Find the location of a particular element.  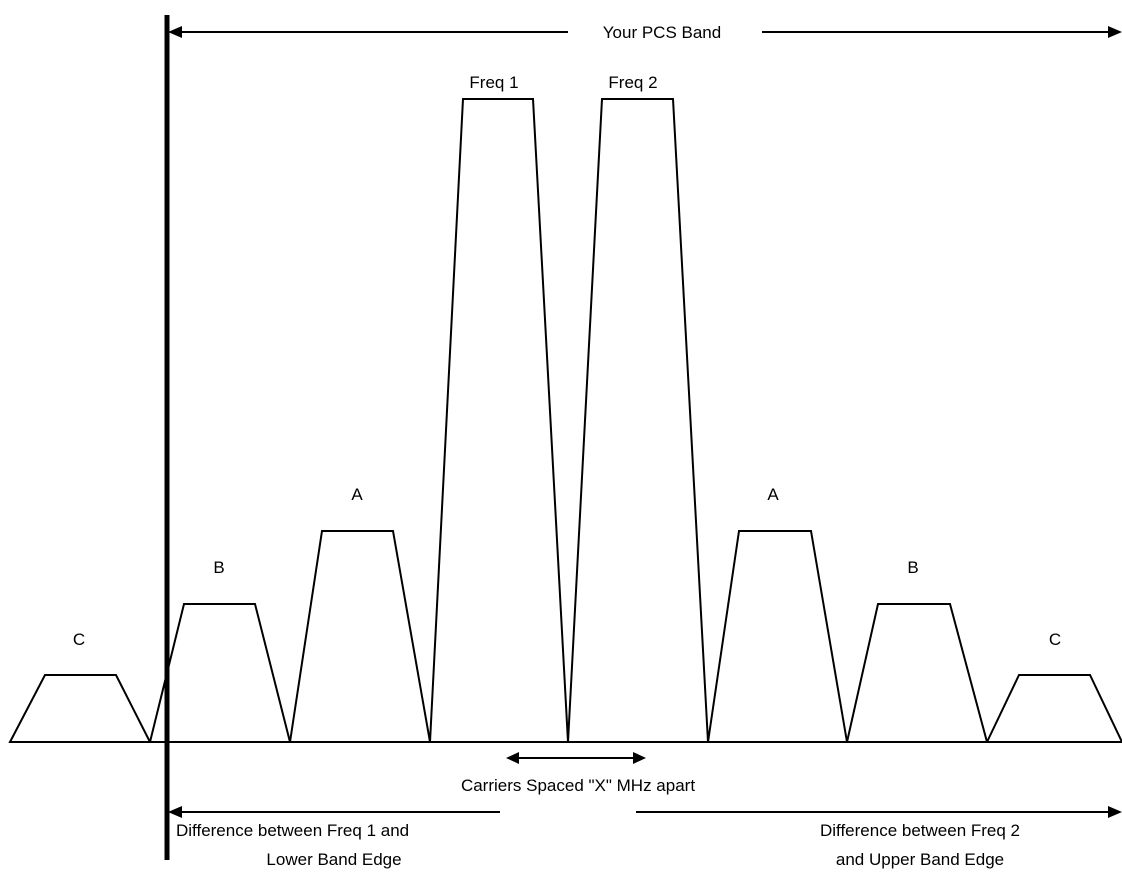

b-left-label: B is located at coordinates (218, 567).